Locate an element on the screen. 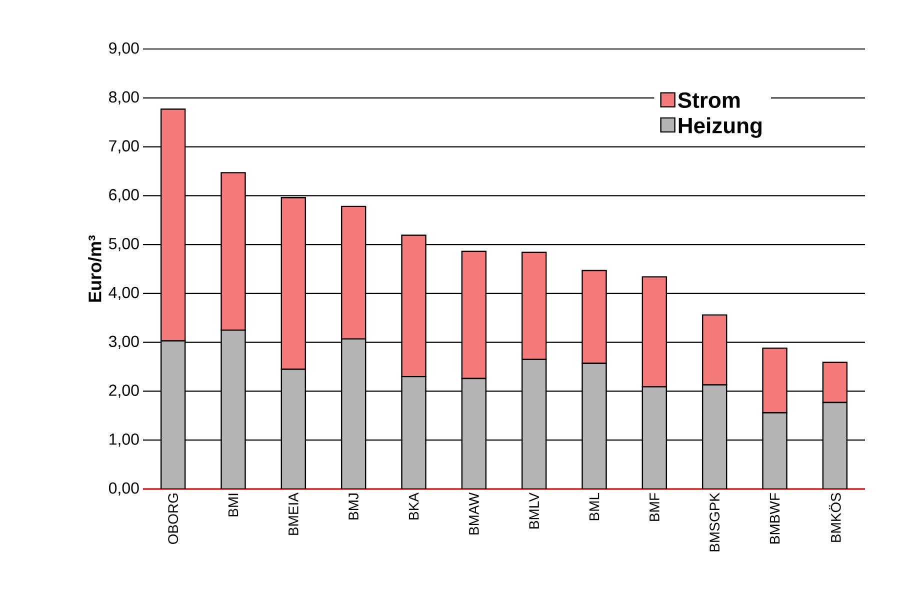 The width and height of the screenshot is (911, 599). x-tick-label: BMI is located at coordinates (233, 505).